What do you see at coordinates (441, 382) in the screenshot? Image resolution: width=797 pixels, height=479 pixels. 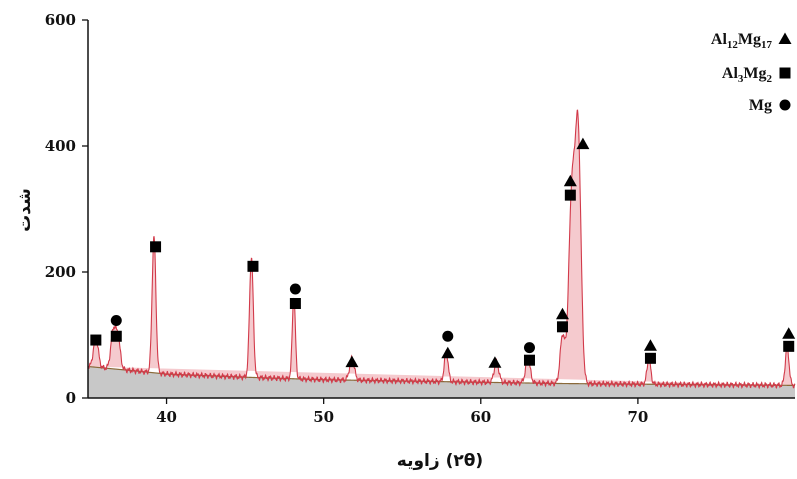 I see `background-fill` at bounding box center [441, 382].